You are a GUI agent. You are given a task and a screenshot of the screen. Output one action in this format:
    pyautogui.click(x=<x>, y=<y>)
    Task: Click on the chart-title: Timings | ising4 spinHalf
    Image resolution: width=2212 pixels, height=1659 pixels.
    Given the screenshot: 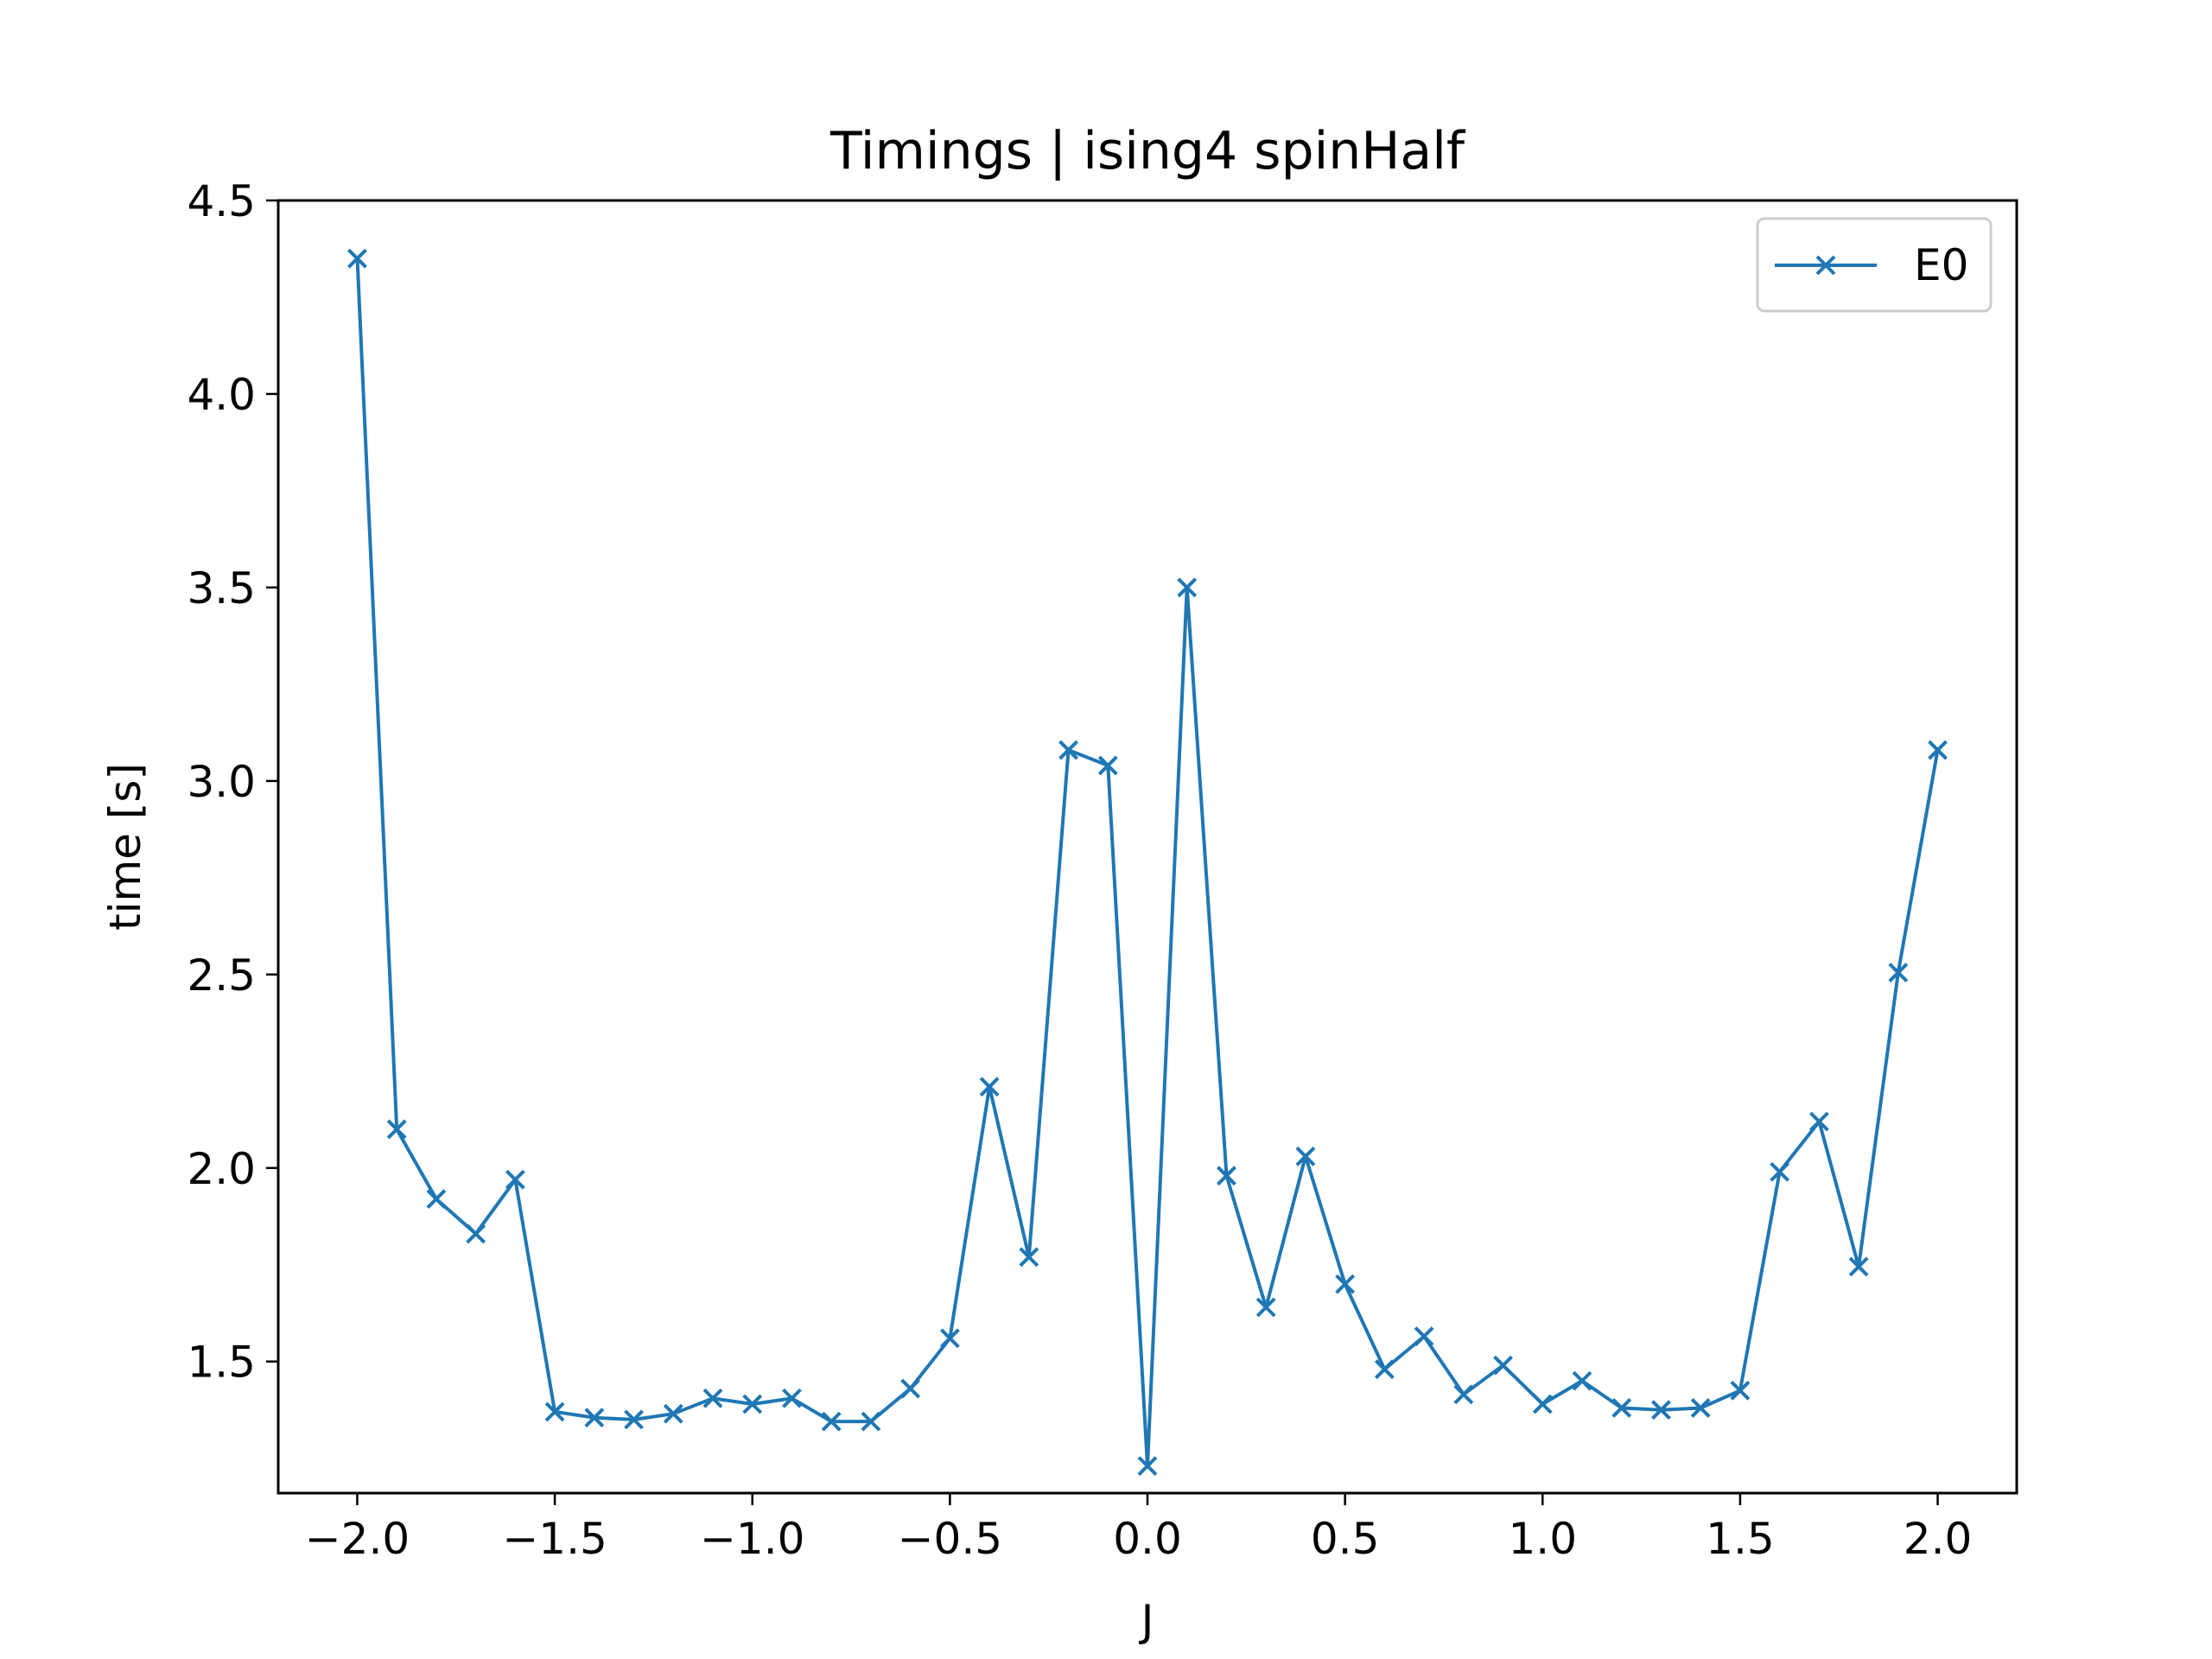 What is the action you would take?
    pyautogui.click(x=1148, y=151)
    